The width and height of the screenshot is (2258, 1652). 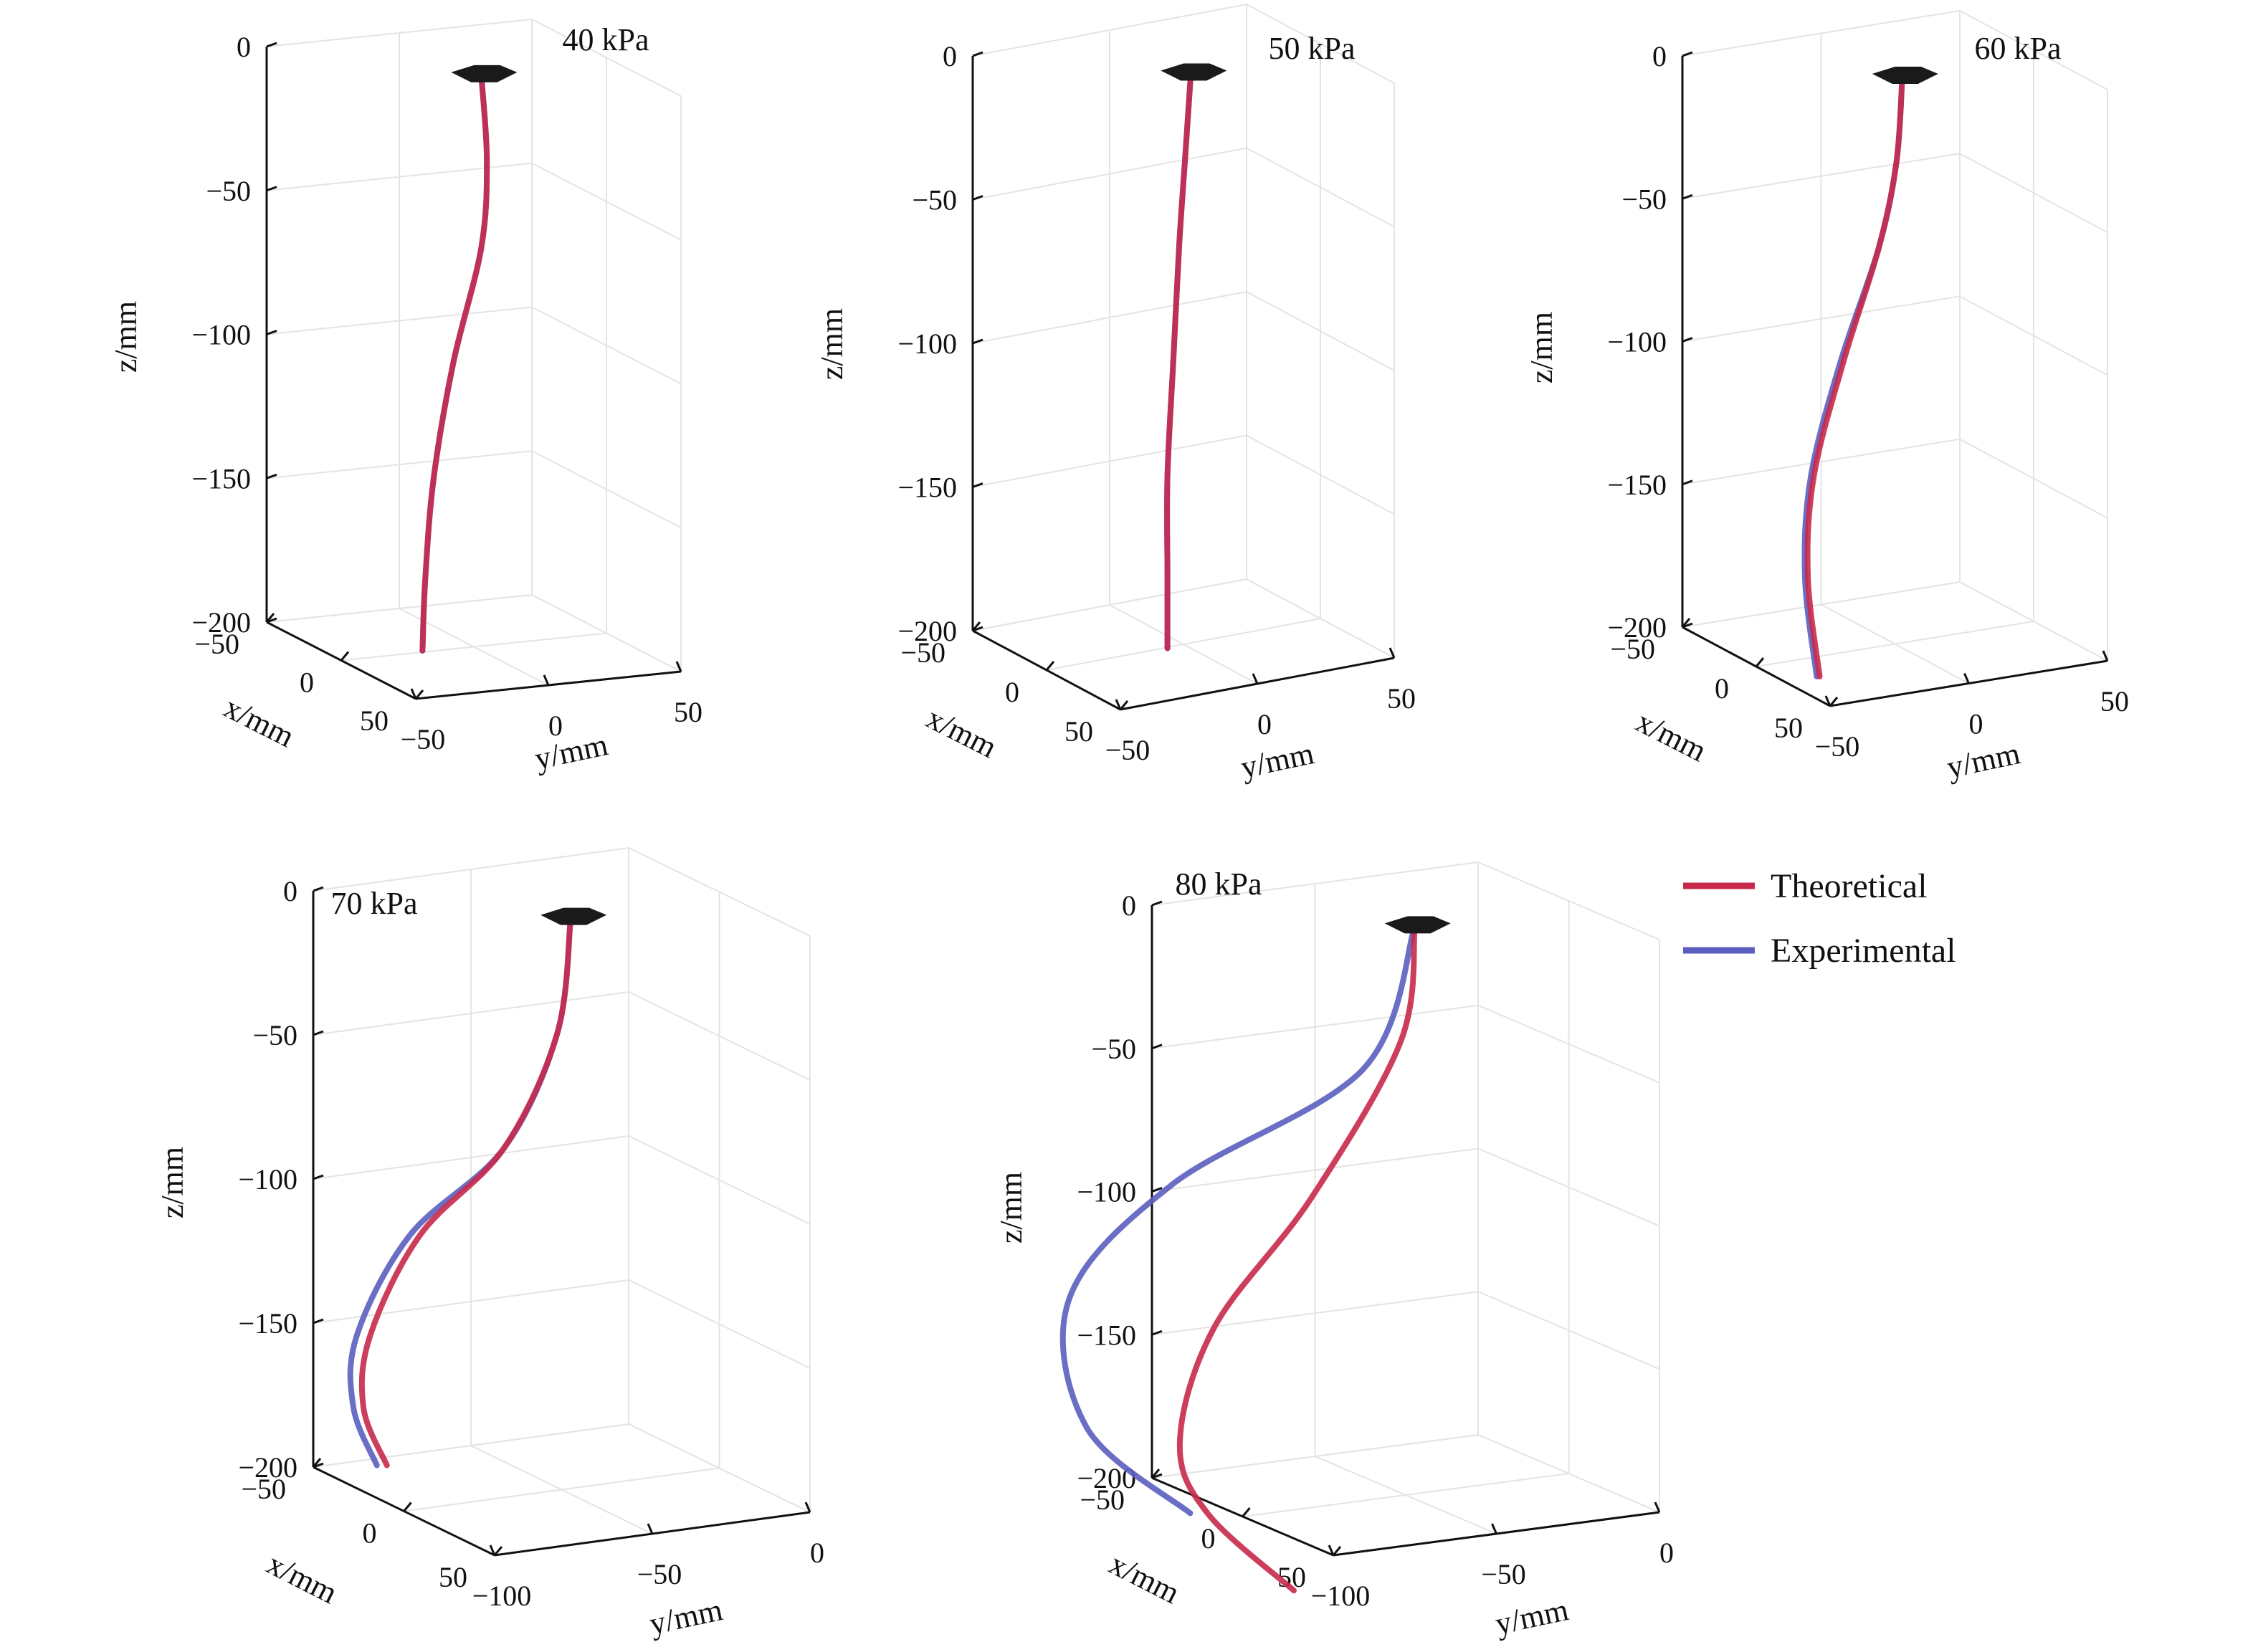 What do you see at coordinates (1849, 886) in the screenshot?
I see `legend-label-theoretical: Theoretical` at bounding box center [1849, 886].